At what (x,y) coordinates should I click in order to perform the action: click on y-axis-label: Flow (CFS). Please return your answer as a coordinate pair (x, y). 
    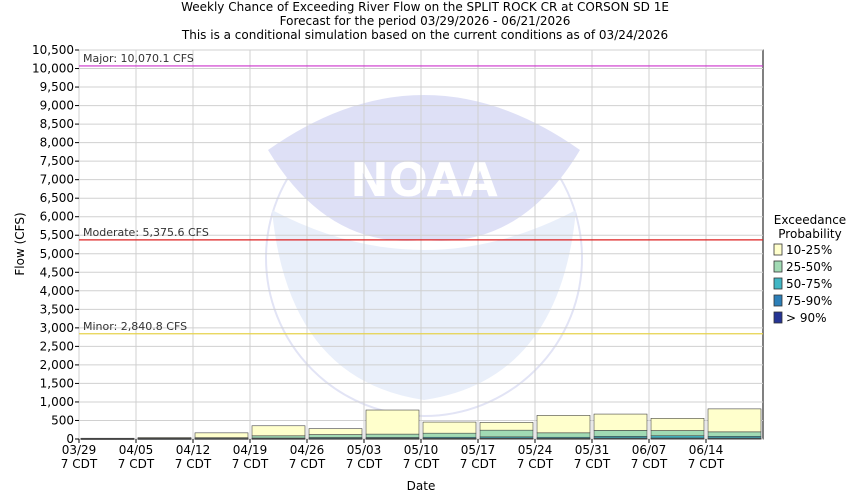
    Looking at the image, I should click on (20, 243).